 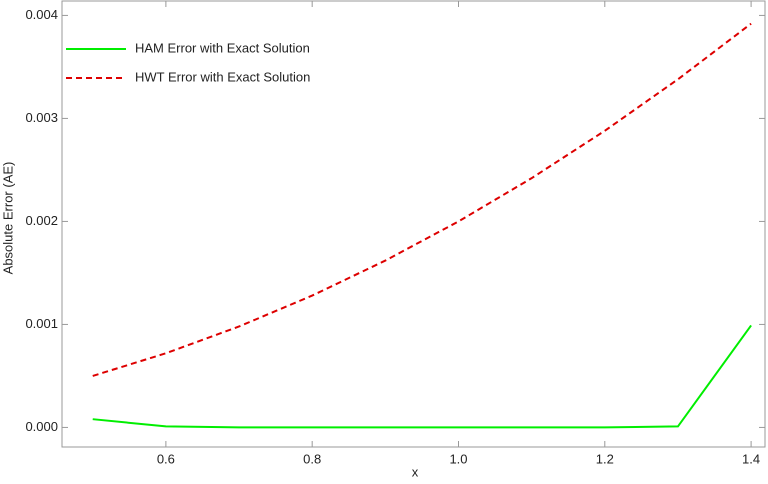 What do you see at coordinates (41, 220) in the screenshot?
I see `y-tick-label: 0.002` at bounding box center [41, 220].